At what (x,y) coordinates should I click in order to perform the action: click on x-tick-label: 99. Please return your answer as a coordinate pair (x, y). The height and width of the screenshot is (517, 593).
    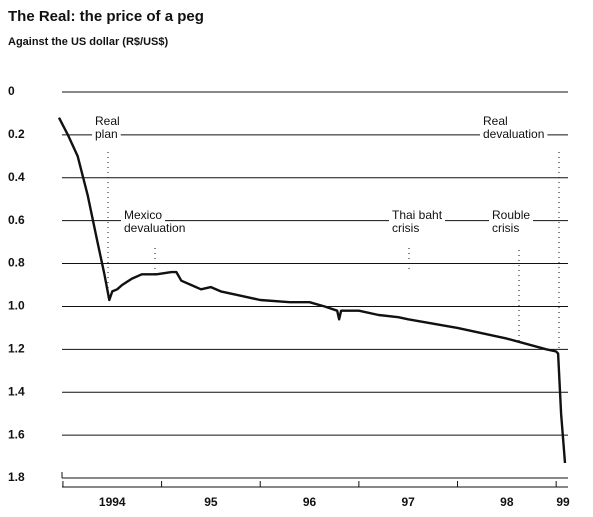
    Looking at the image, I should click on (563, 502).